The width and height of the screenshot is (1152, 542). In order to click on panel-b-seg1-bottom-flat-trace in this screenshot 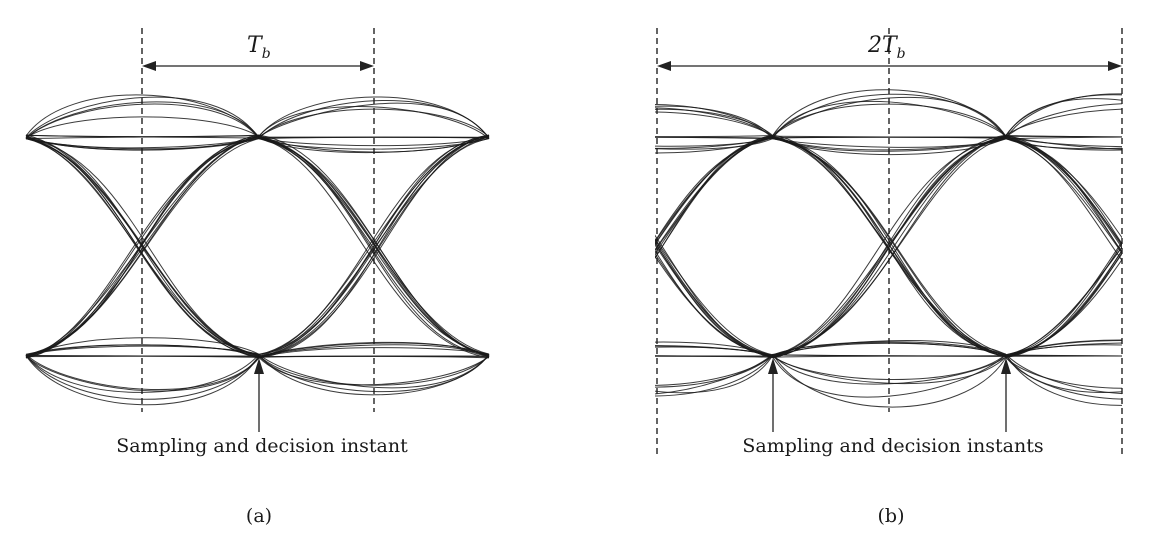, I will do `click(889, 355)`.